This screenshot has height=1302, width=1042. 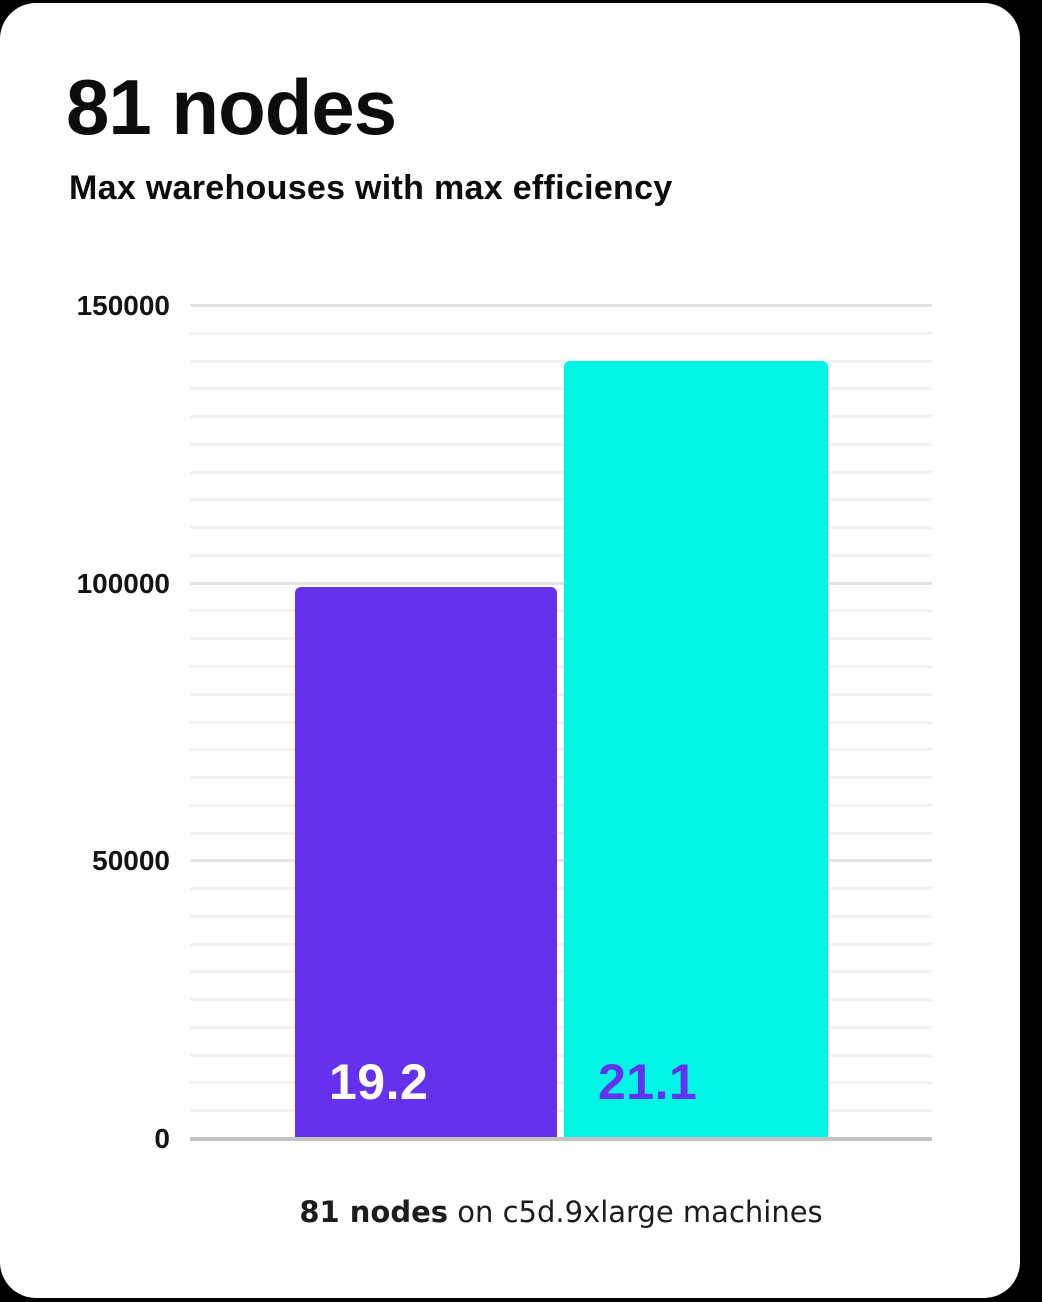 I want to click on bar-left-value-label: 19.2, so click(x=379, y=1082).